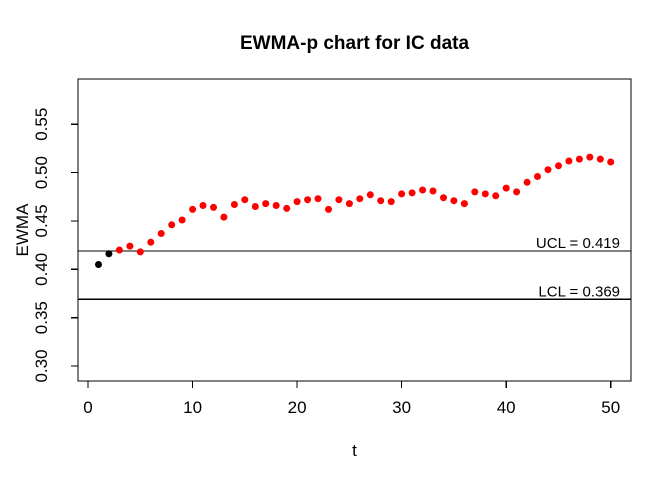  Describe the element at coordinates (401, 407) in the screenshot. I see `x-tick-label: 30` at that location.